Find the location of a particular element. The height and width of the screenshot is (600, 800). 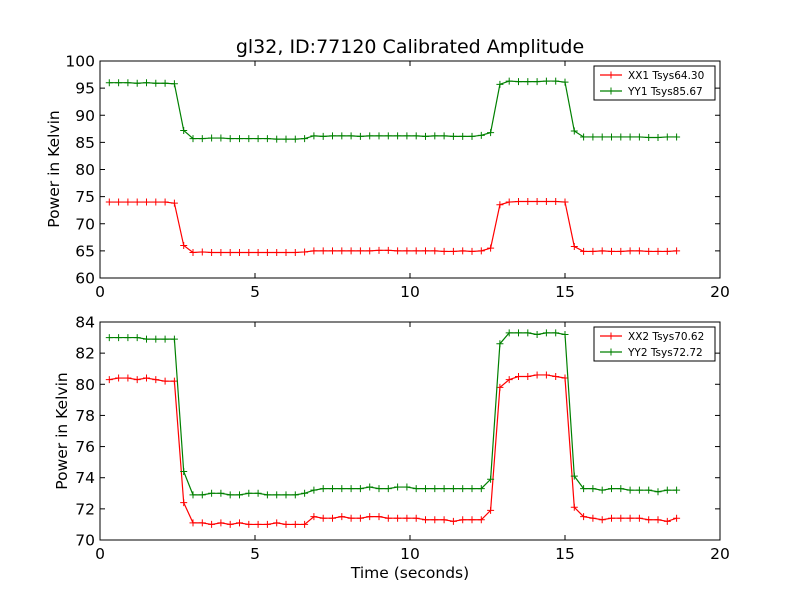

top-x-tick-label: 5 is located at coordinates (255, 292).